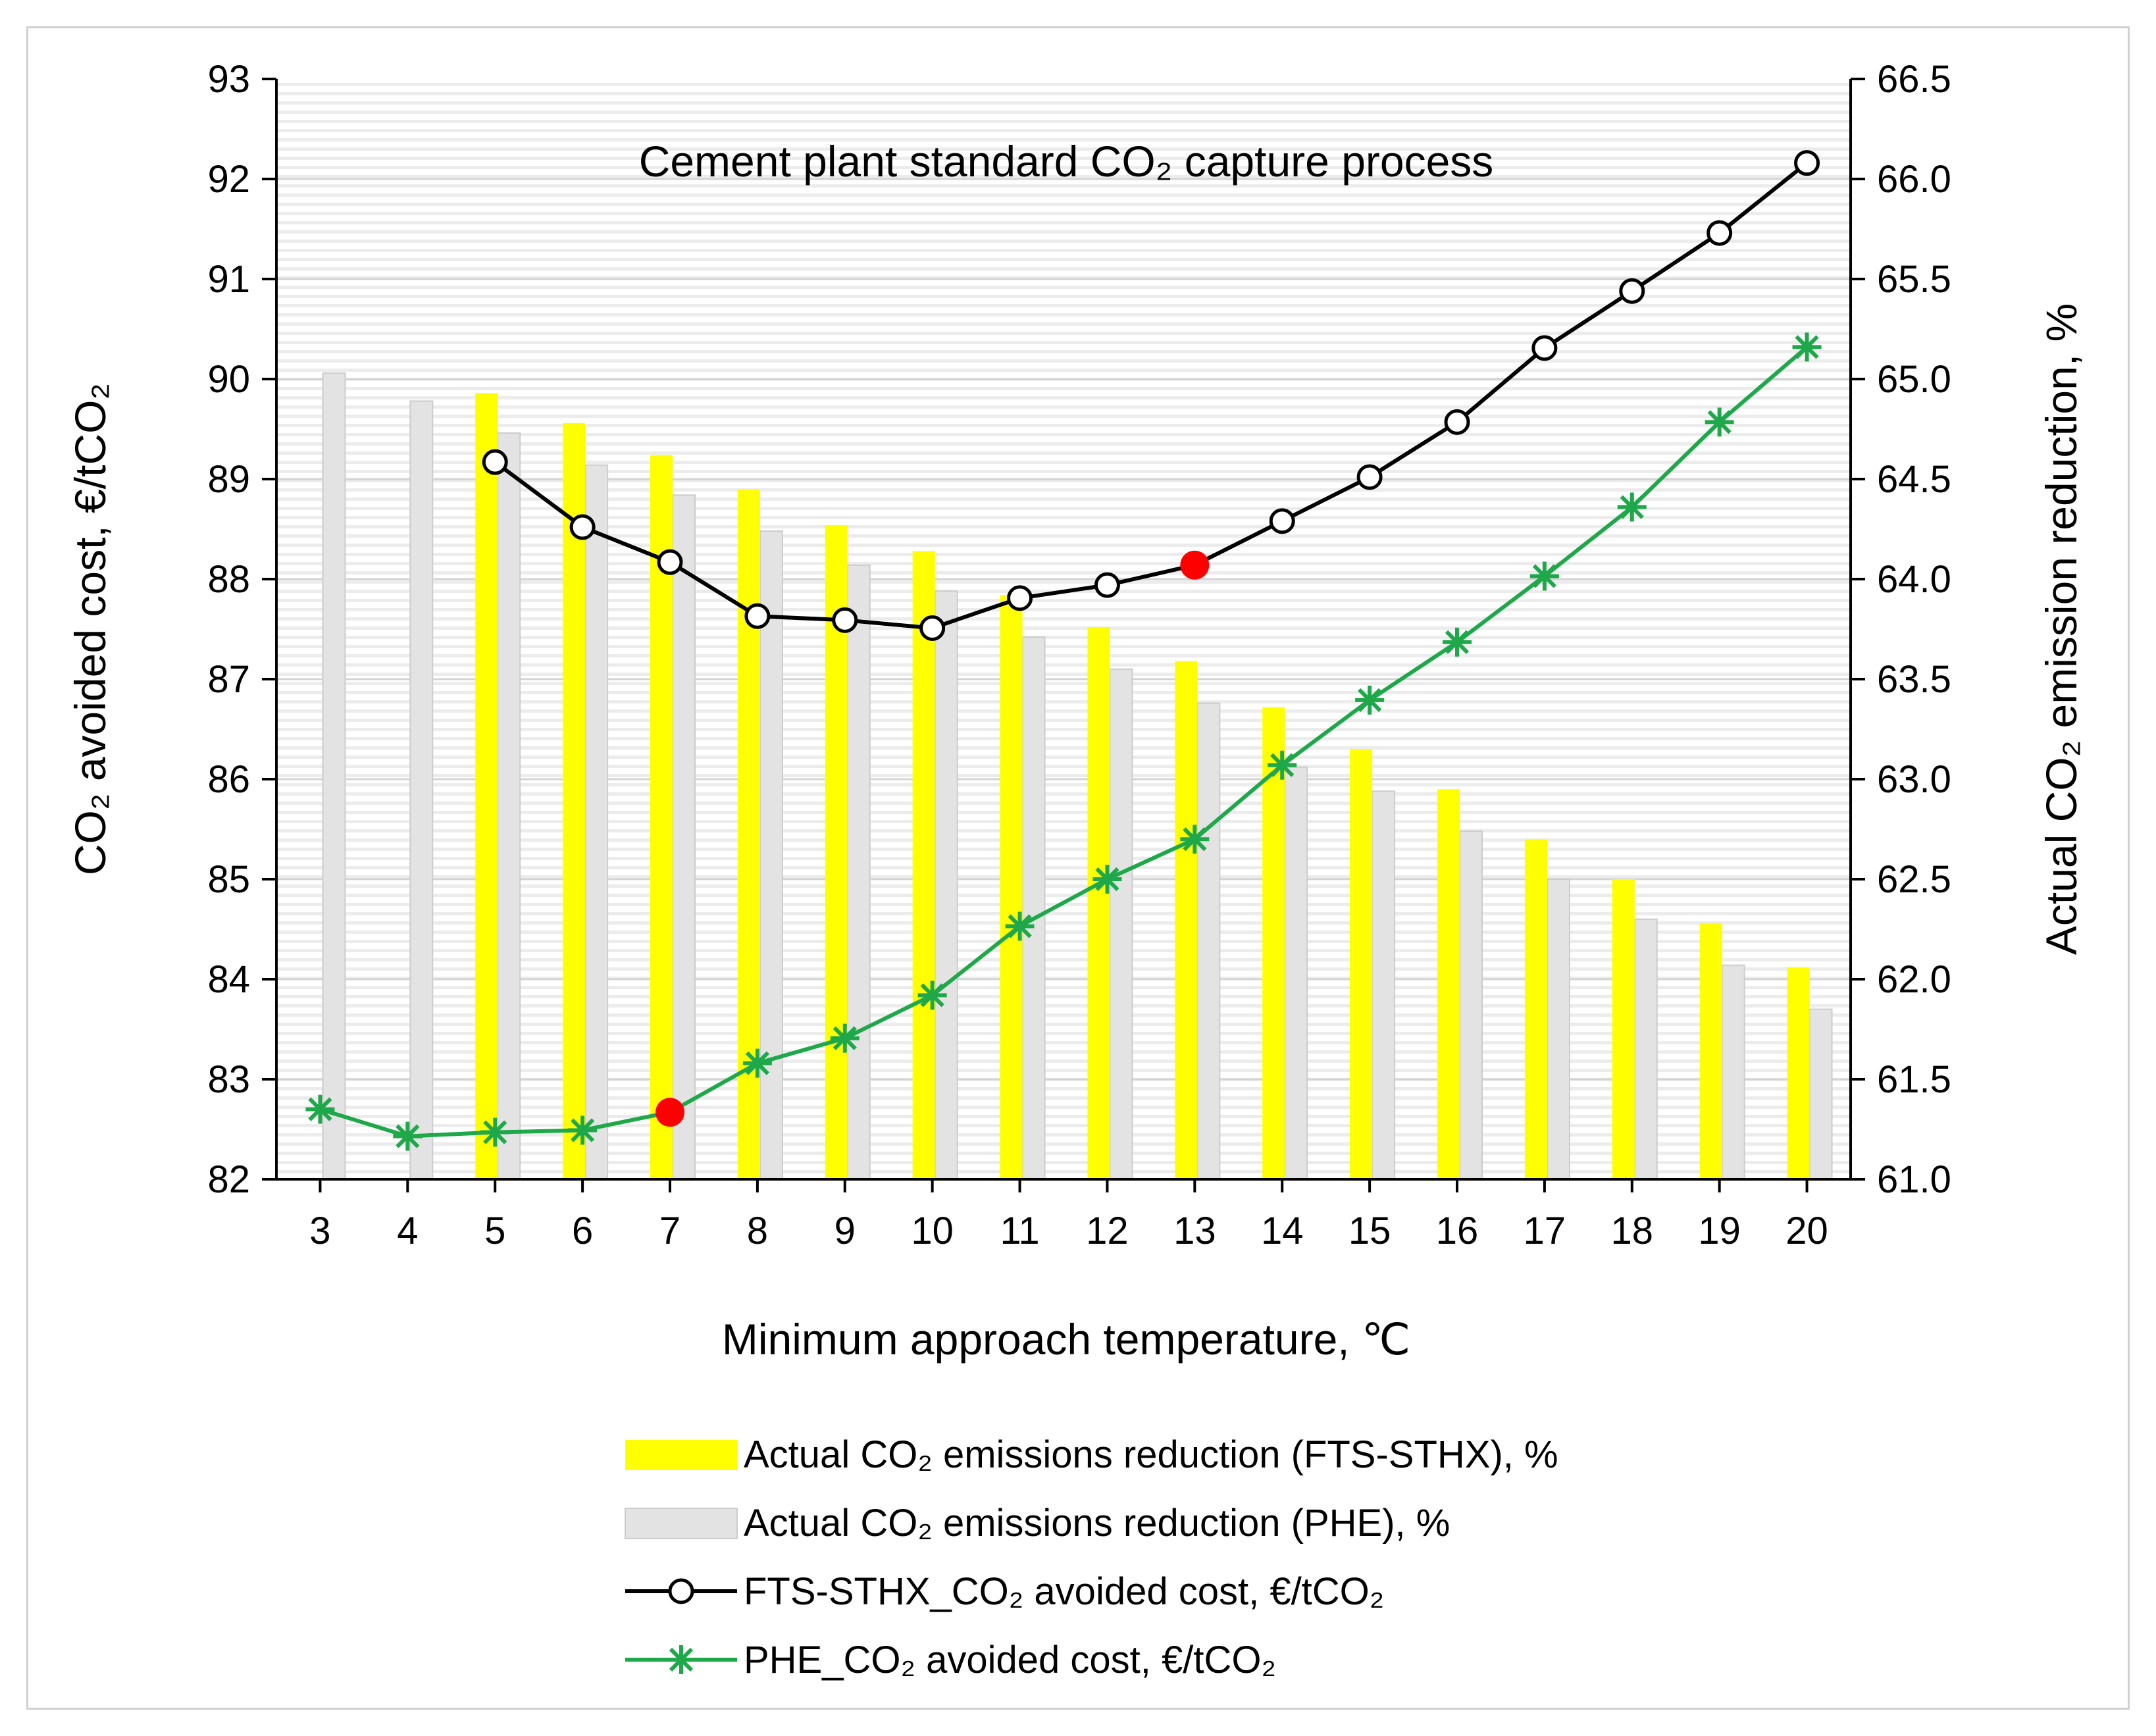 The height and width of the screenshot is (1736, 2156). Describe the element at coordinates (1107, 1231) in the screenshot. I see `x-tick-label: 12` at that location.